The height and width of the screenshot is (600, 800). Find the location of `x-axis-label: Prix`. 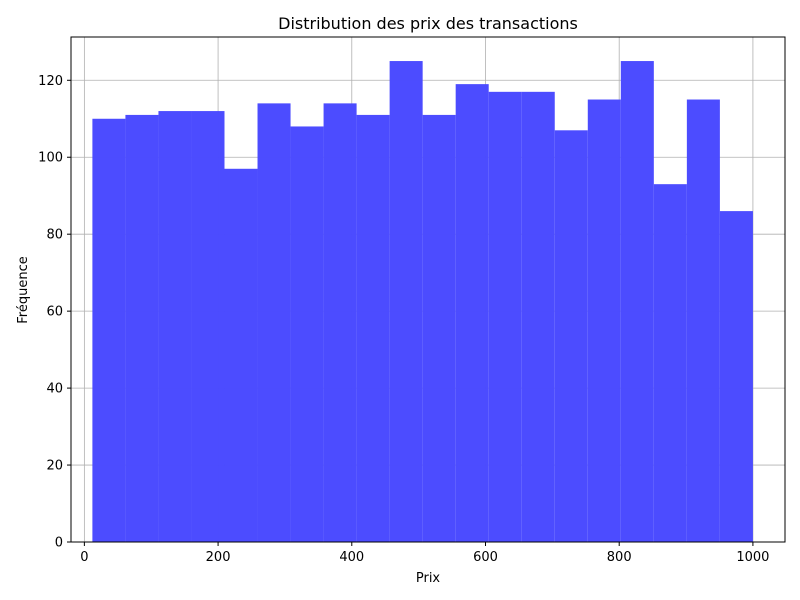

x-axis-label: Prix is located at coordinates (428, 578).